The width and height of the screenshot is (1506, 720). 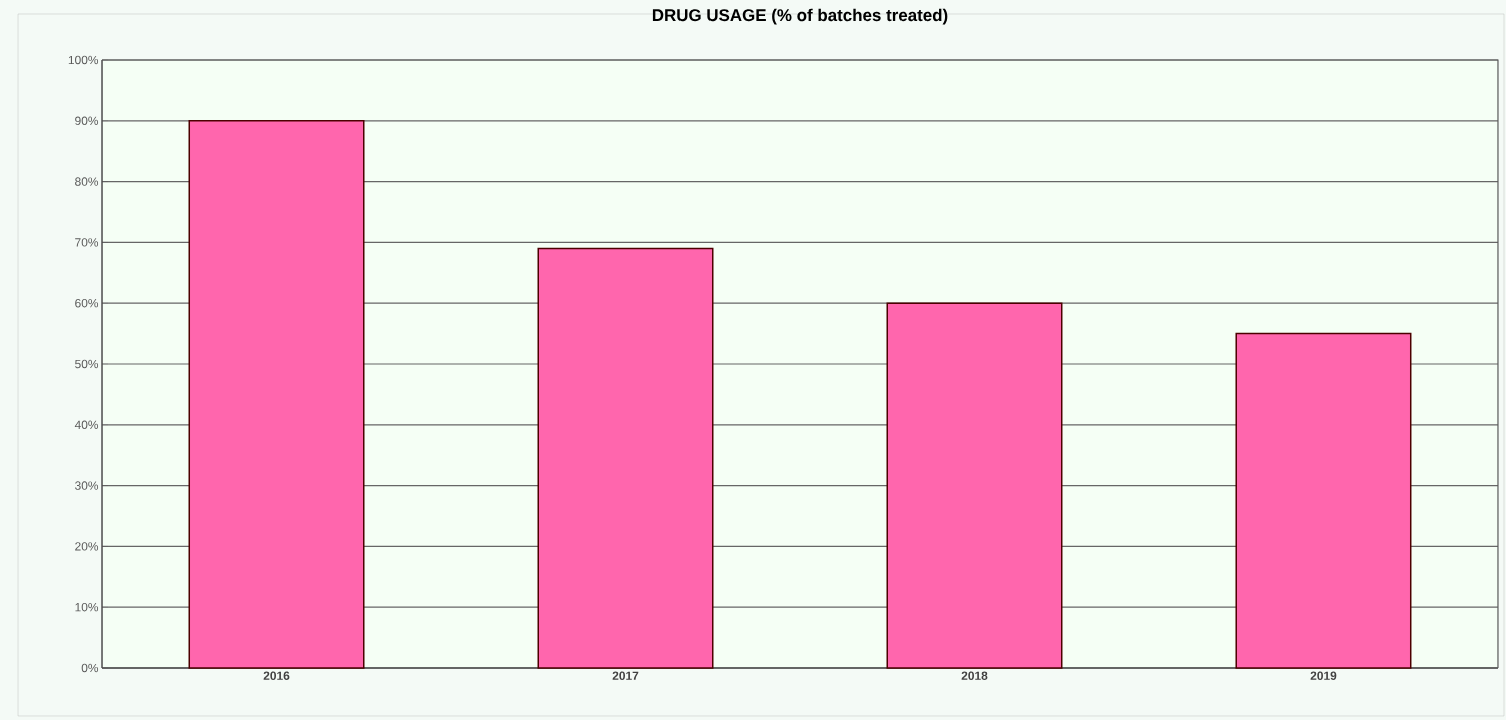 What do you see at coordinates (87, 303) in the screenshot?
I see `y-tick-label: 60%` at bounding box center [87, 303].